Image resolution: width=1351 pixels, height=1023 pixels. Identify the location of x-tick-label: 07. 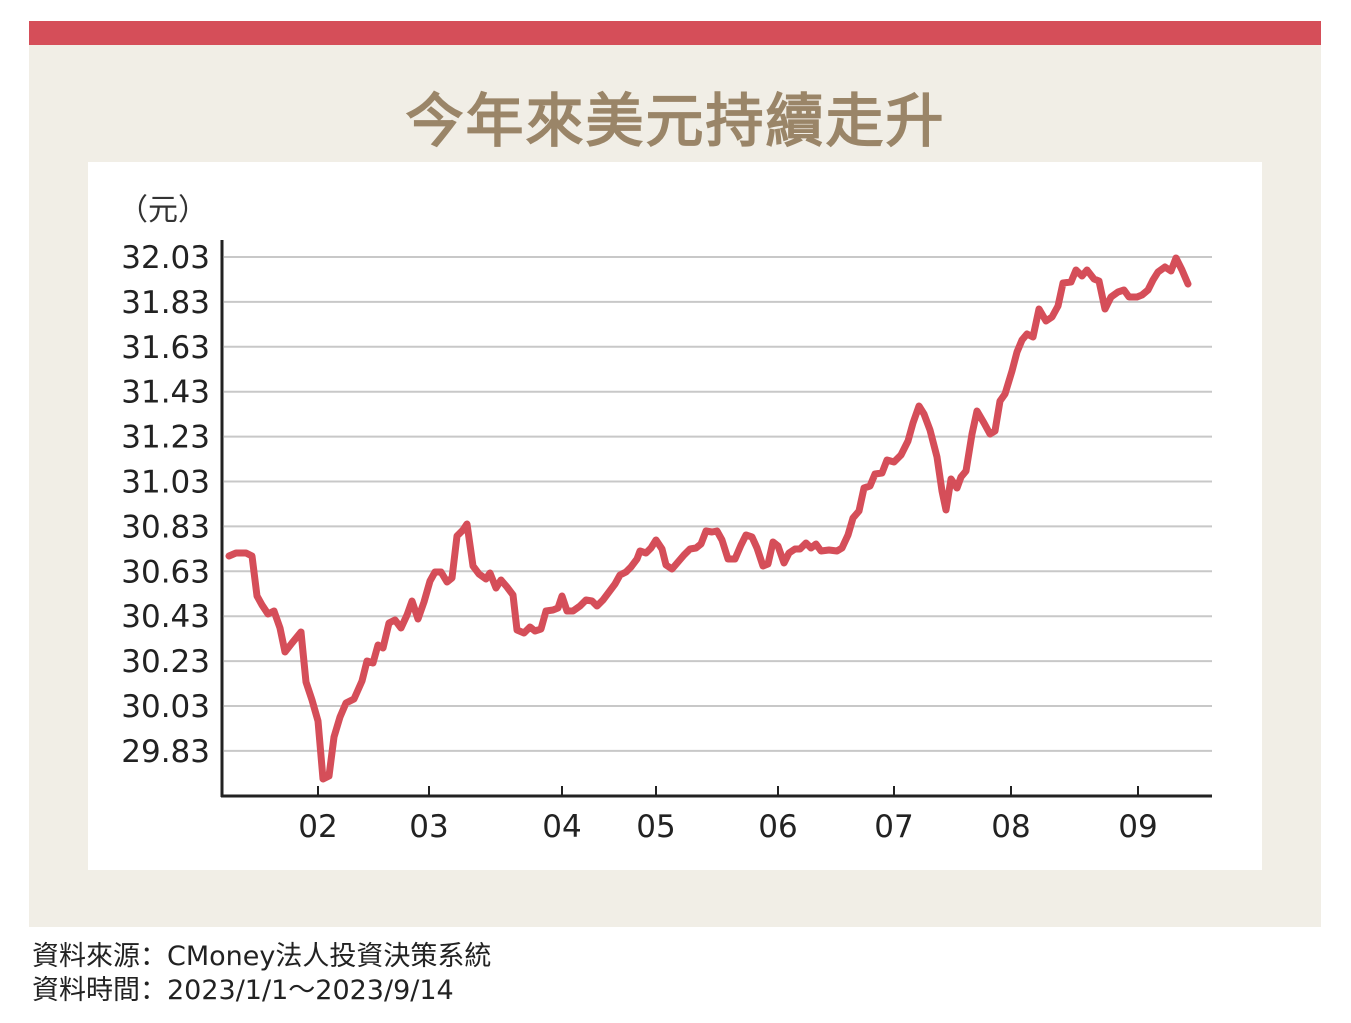
(893, 827).